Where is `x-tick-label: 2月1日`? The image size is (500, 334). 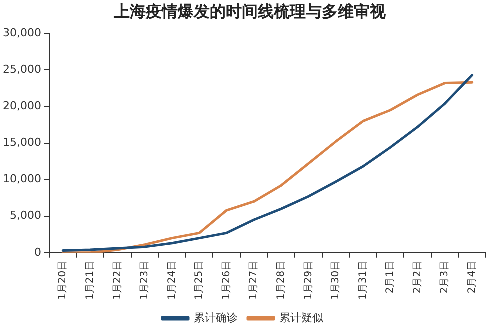
x-tick-label: 2月1日 is located at coordinates (390, 277).